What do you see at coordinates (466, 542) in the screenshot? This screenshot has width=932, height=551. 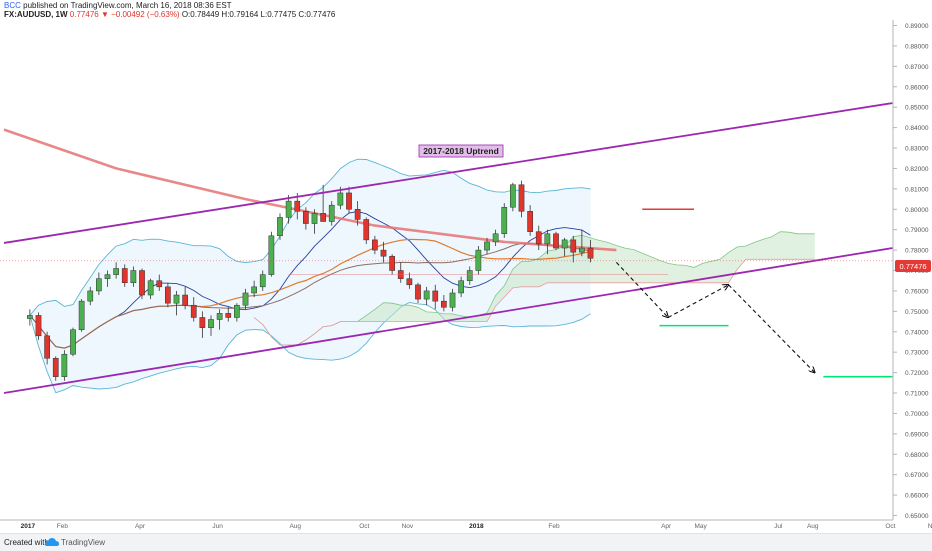 I see `footer-bar: Created with TradingView` at bounding box center [466, 542].